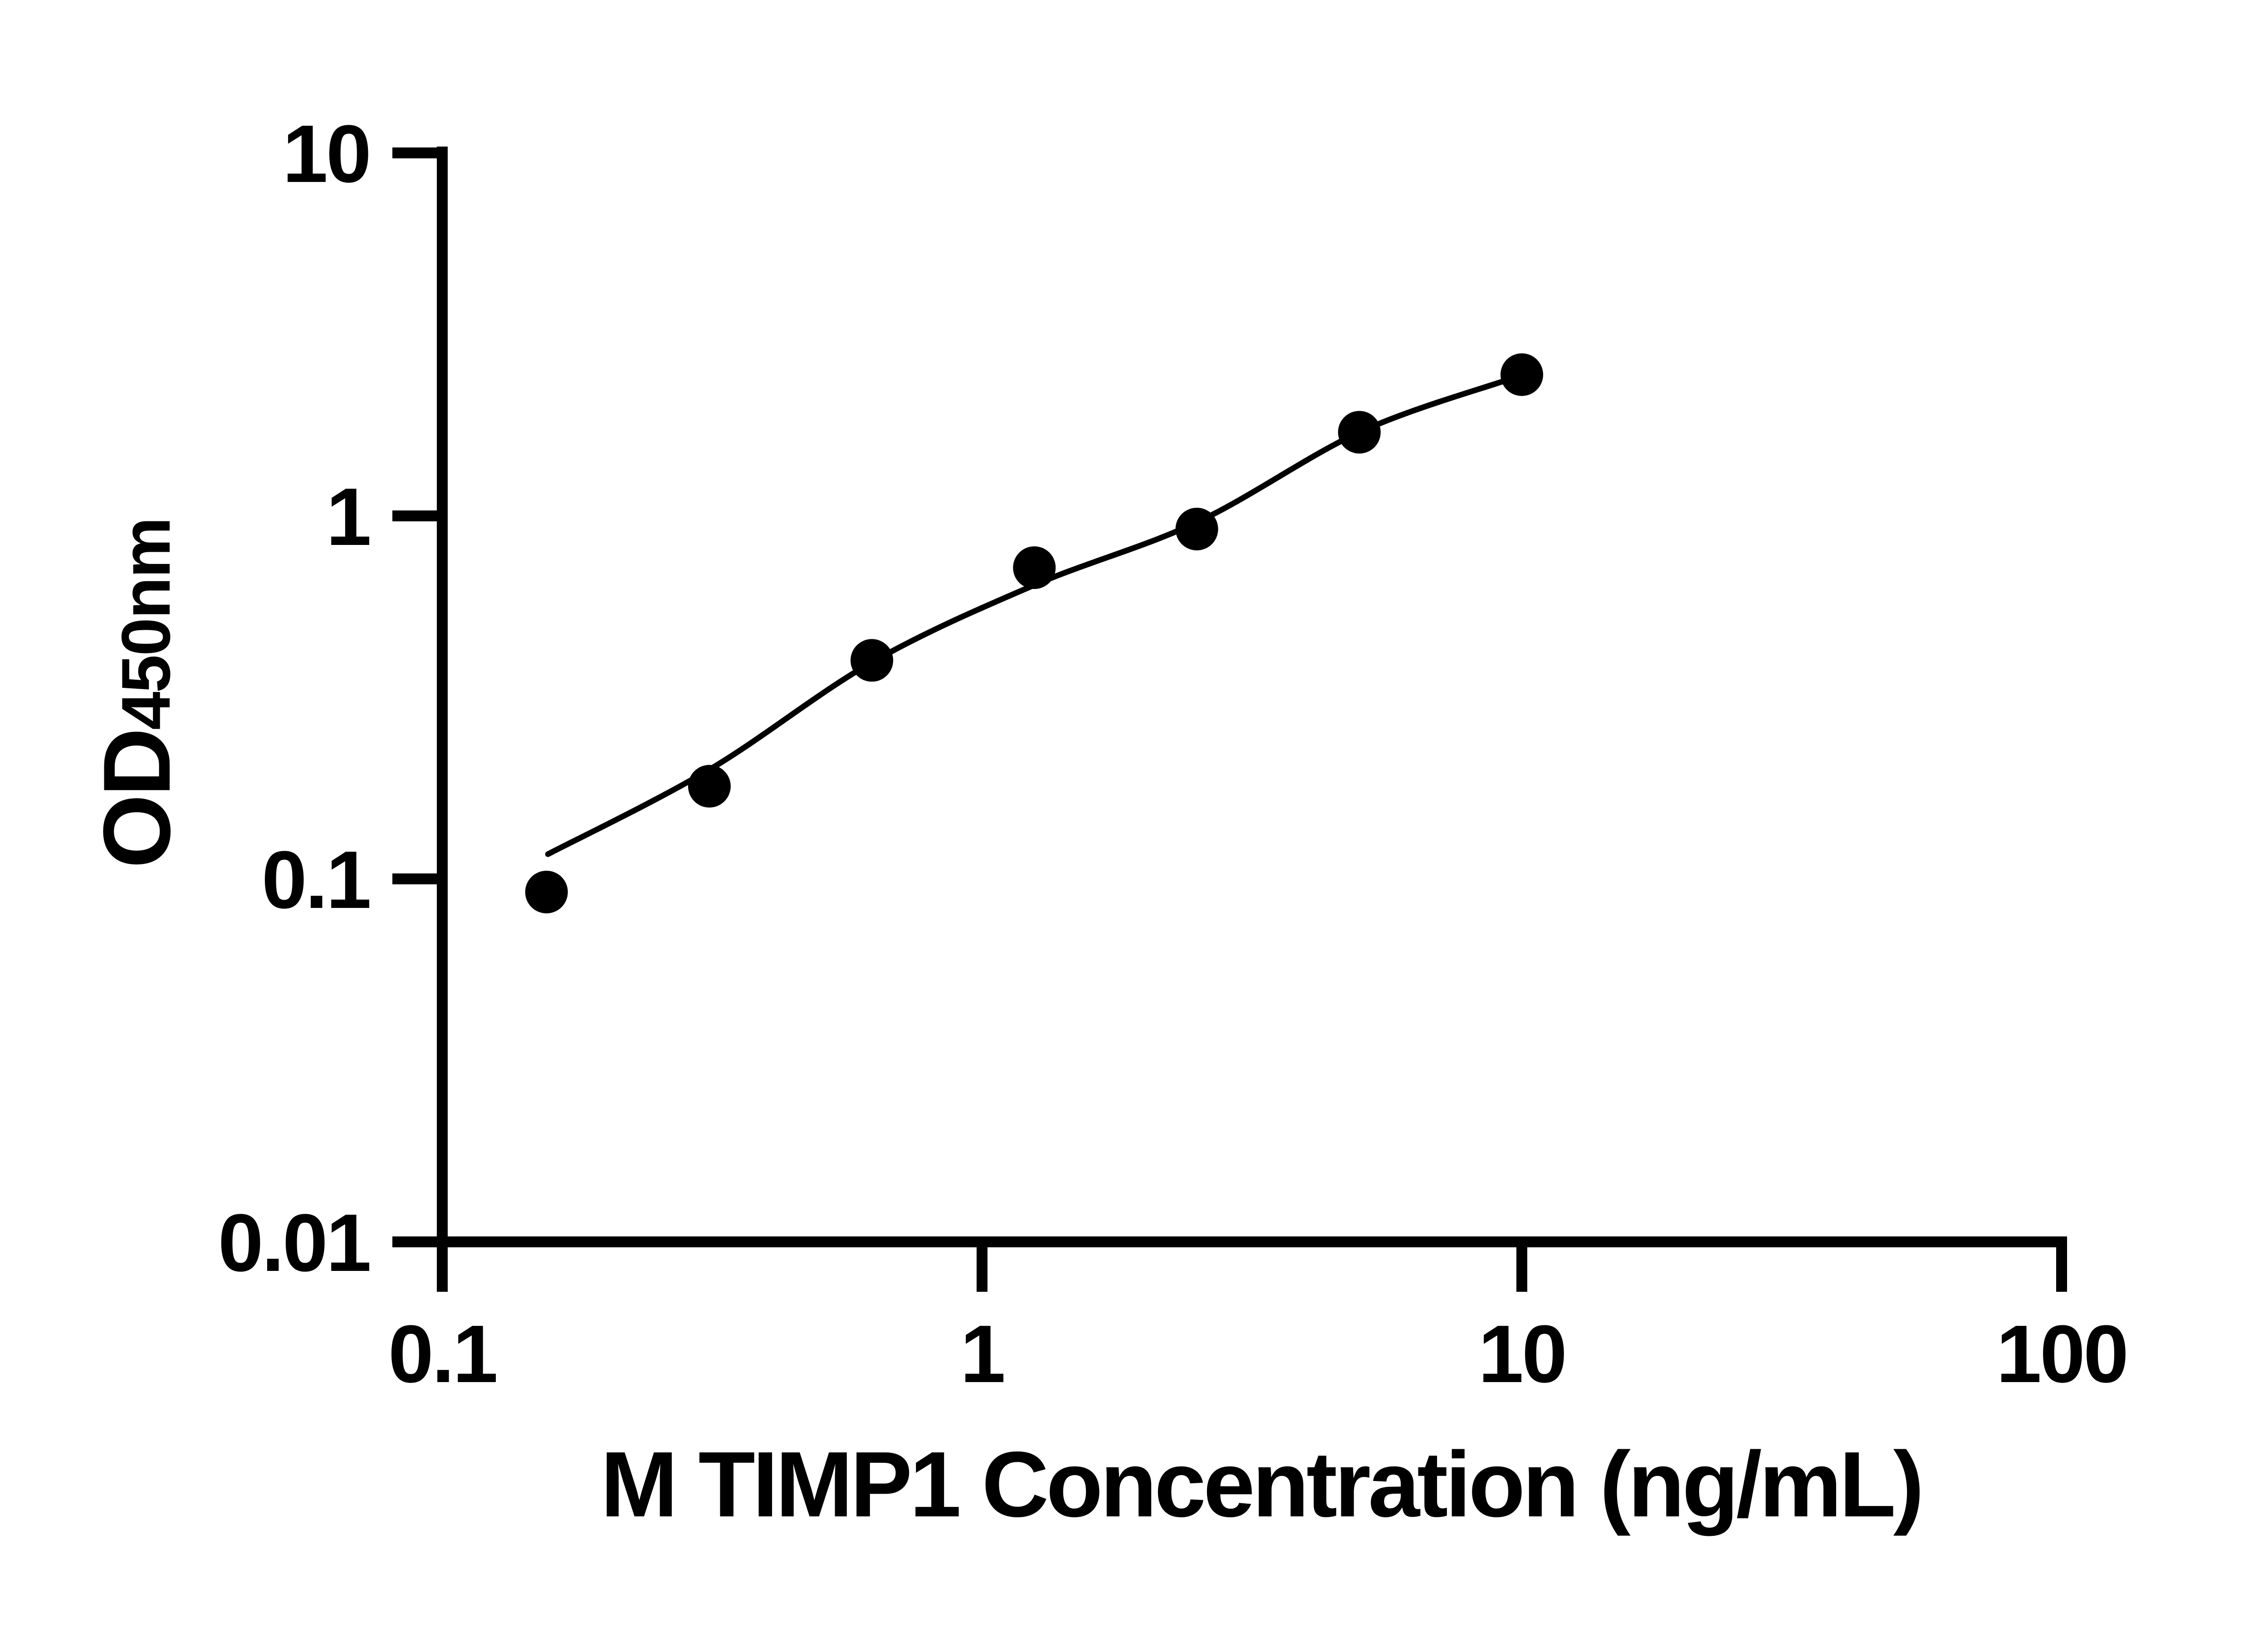  What do you see at coordinates (2061, 1354) in the screenshot?
I see `x-tick-label-100: 100` at bounding box center [2061, 1354].